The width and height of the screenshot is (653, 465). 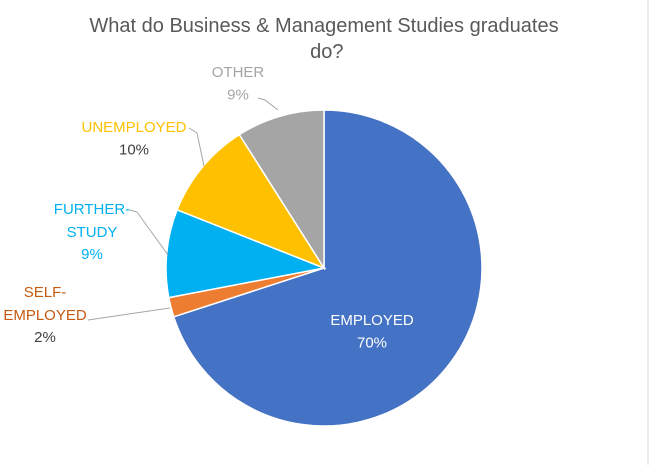 What do you see at coordinates (238, 72) in the screenshot?
I see `category-label: OTHER` at bounding box center [238, 72].